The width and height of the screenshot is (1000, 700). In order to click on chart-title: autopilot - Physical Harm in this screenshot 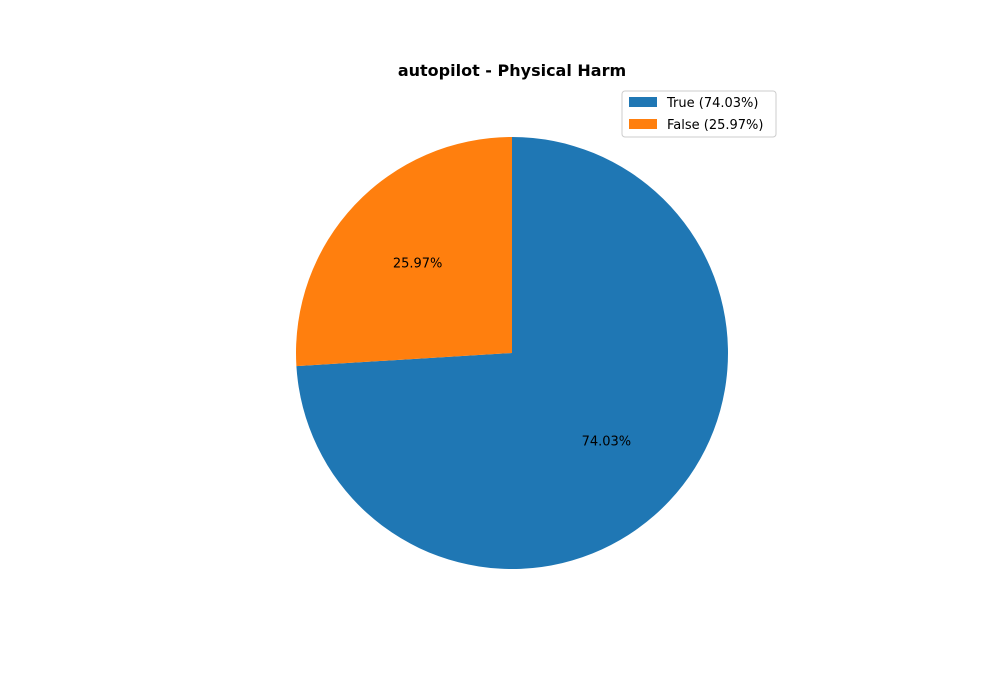, I will do `click(512, 70)`.